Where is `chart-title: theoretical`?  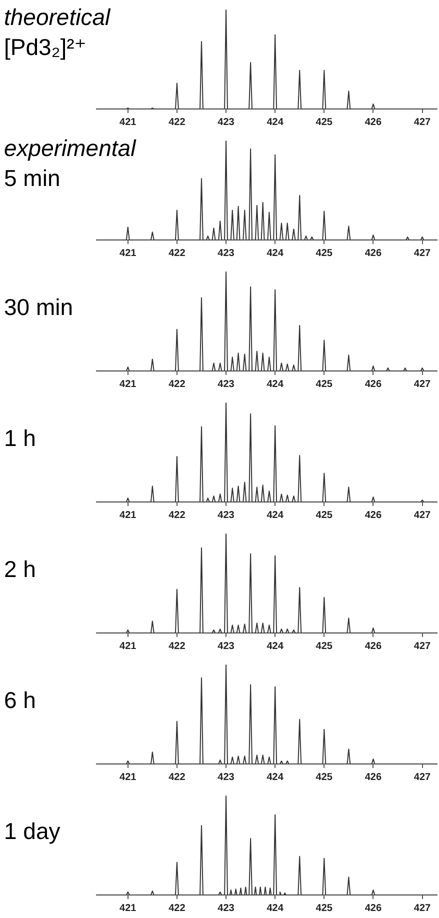 chart-title: theoretical is located at coordinates (57, 17).